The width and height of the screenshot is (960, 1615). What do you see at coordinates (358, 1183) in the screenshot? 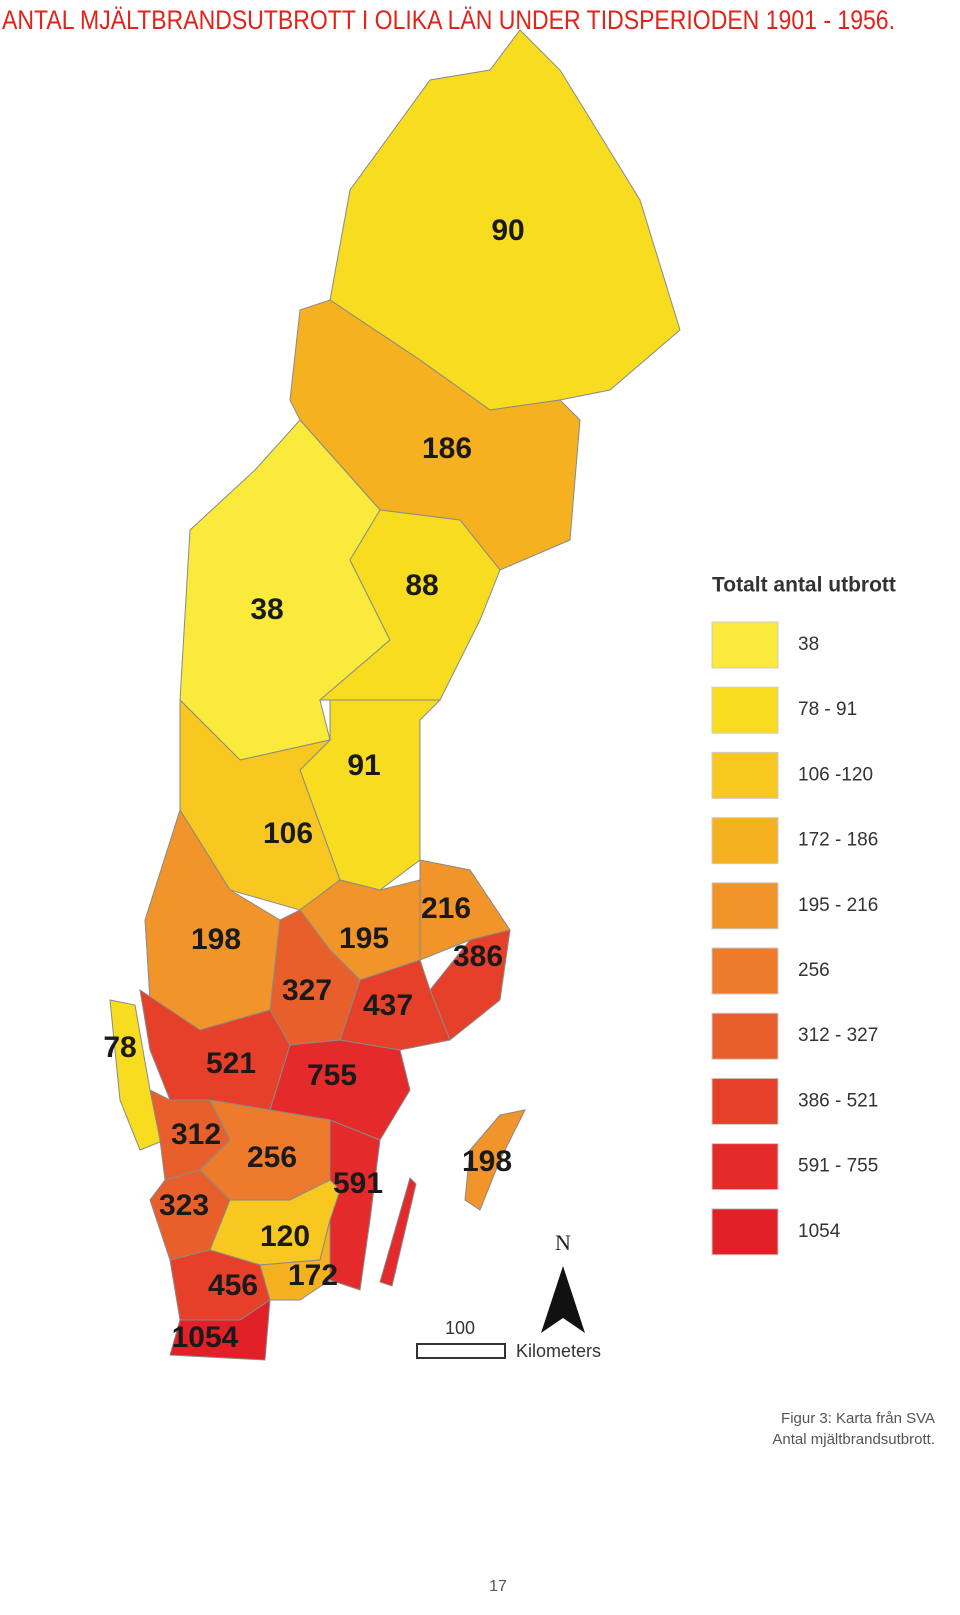
I see `region-label: 591` at bounding box center [358, 1183].